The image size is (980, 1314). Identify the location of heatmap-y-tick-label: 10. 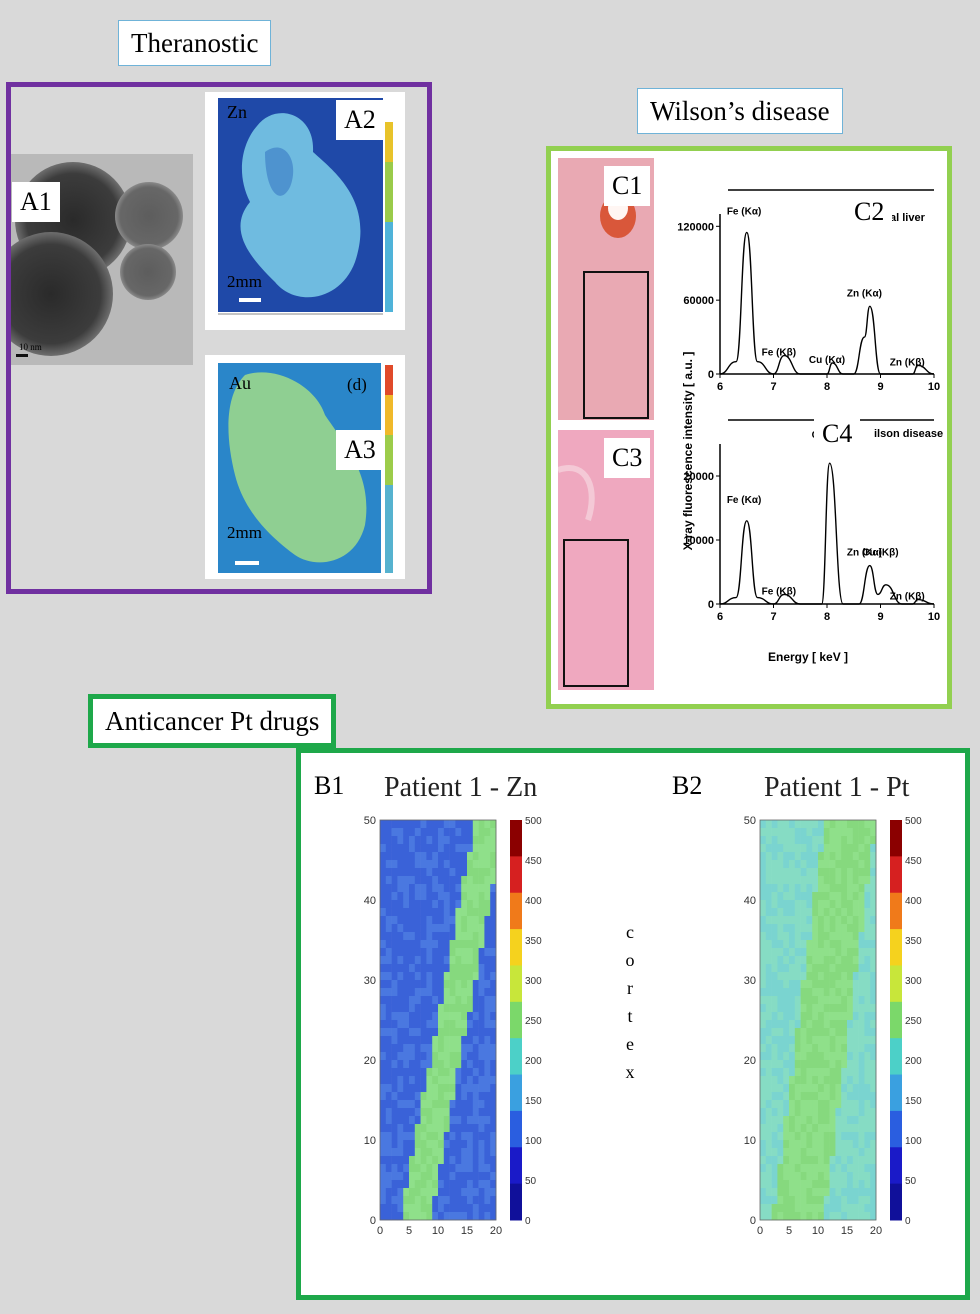
(750, 1141).